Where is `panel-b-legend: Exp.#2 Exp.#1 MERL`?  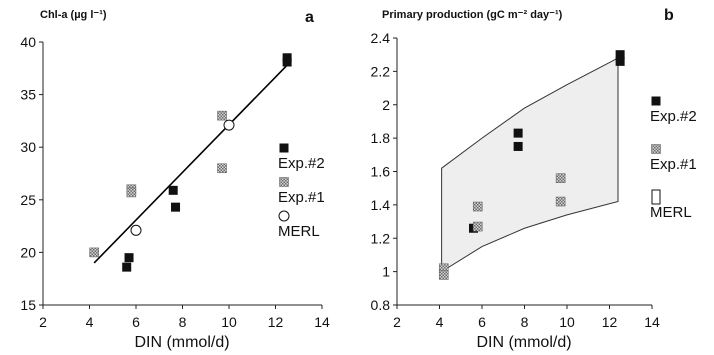 panel-b-legend: Exp.#2 Exp.#1 MERL is located at coordinates (673, 158).